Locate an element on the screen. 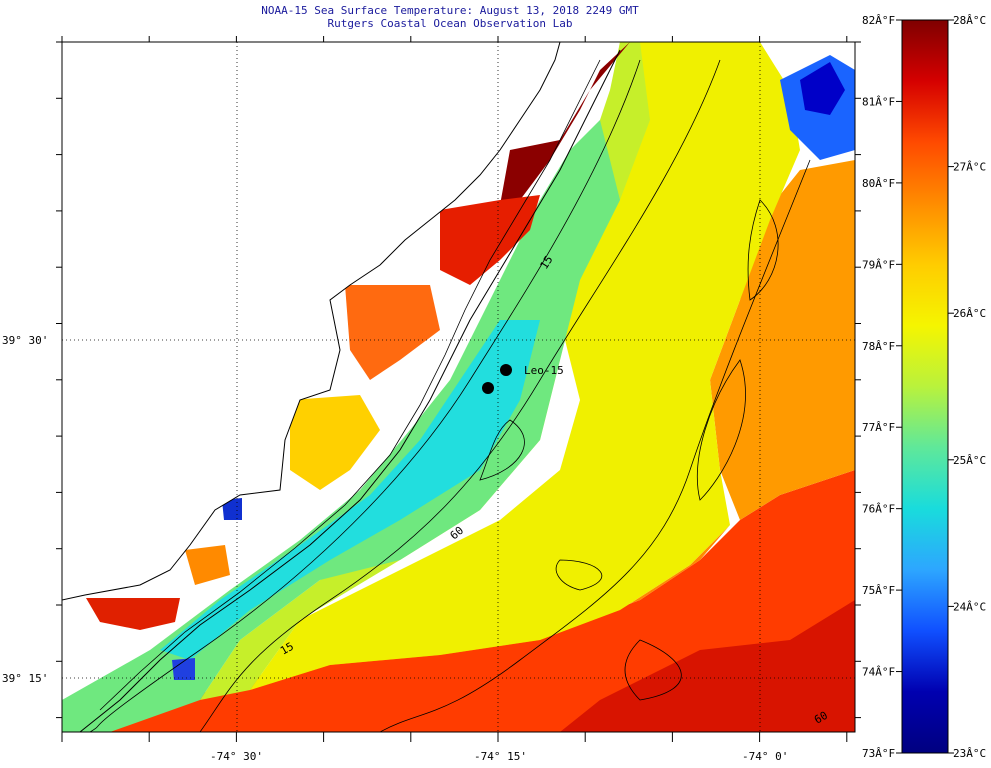  colorbar-f-label: 73Â°F is located at coordinates (878, 753).